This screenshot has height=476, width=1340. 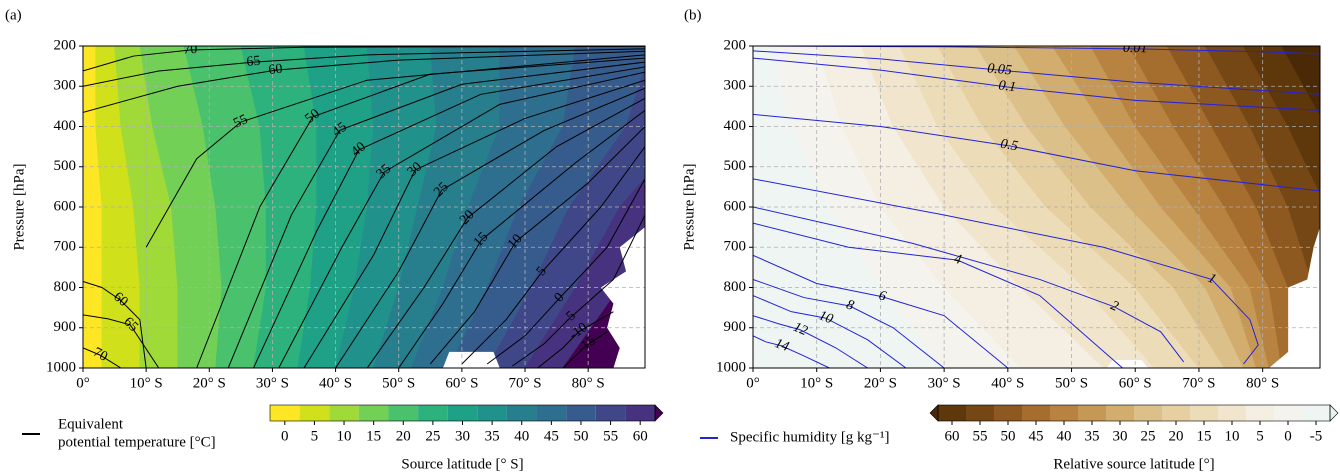 I want to click on contour-label: 0.1, so click(x=1007, y=86).